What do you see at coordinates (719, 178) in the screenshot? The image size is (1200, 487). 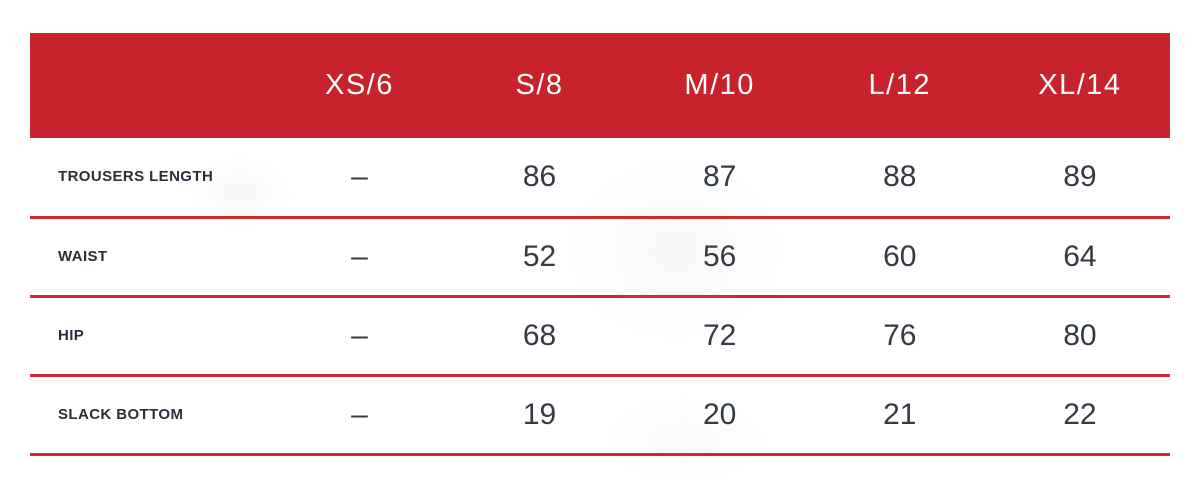 I see `cell-value: 87` at bounding box center [719, 178].